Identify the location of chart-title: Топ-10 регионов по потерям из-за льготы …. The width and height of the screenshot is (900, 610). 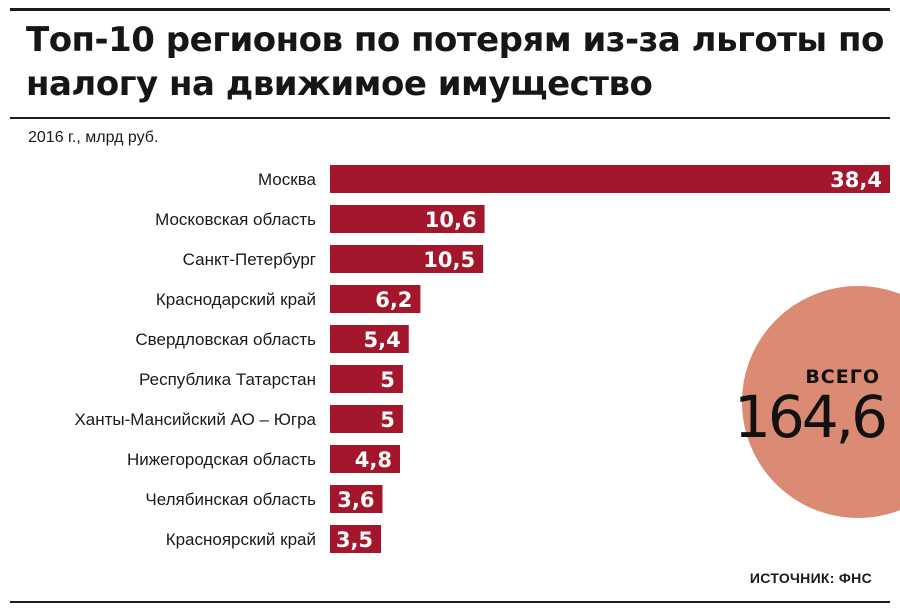
(455, 62).